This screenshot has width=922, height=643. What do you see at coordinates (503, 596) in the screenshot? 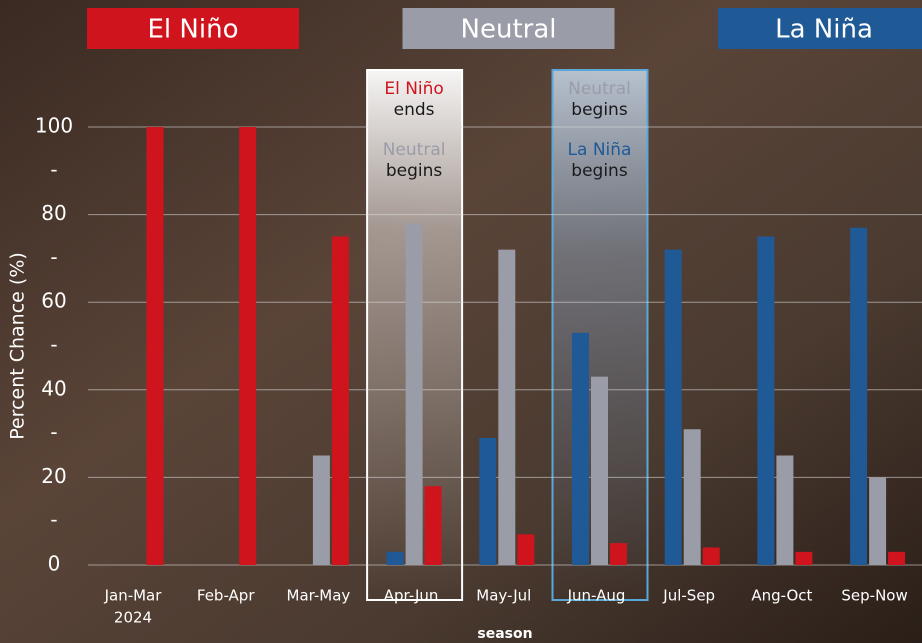
I see `x-tick-label: May-Jul` at bounding box center [503, 596].